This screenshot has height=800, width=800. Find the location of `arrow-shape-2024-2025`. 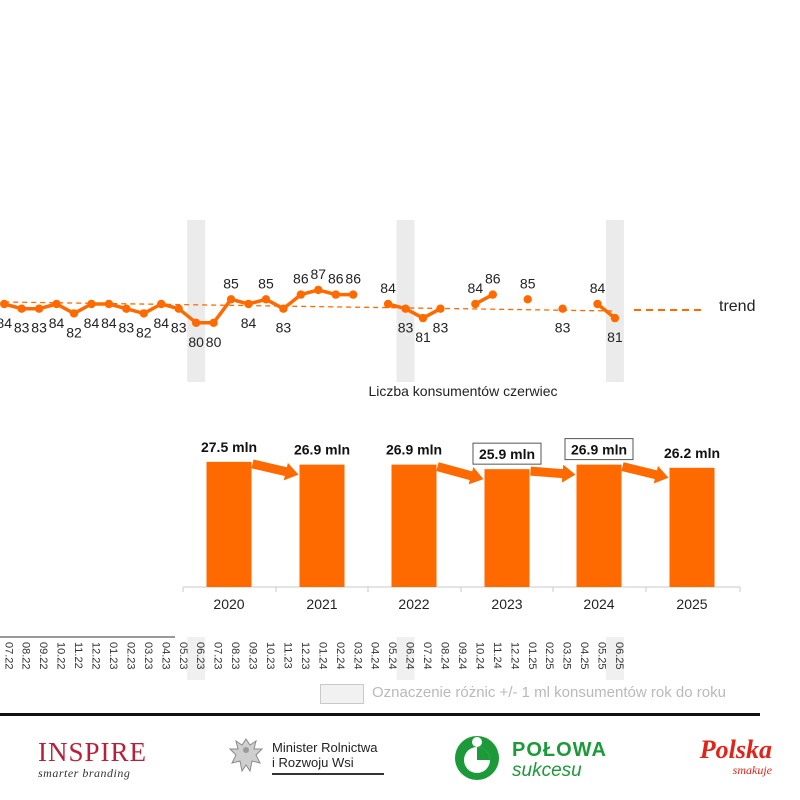

arrow-shape-2024-2025 is located at coordinates (645, 473).